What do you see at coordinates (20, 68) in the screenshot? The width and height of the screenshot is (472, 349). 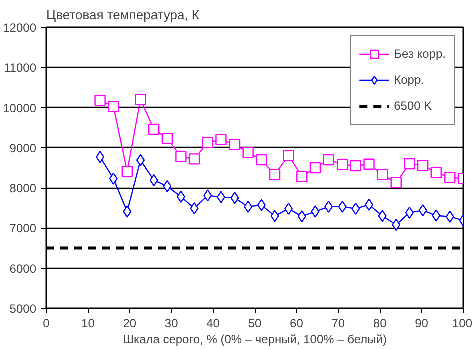 I see `y-tick-label: 11000` at bounding box center [20, 68].